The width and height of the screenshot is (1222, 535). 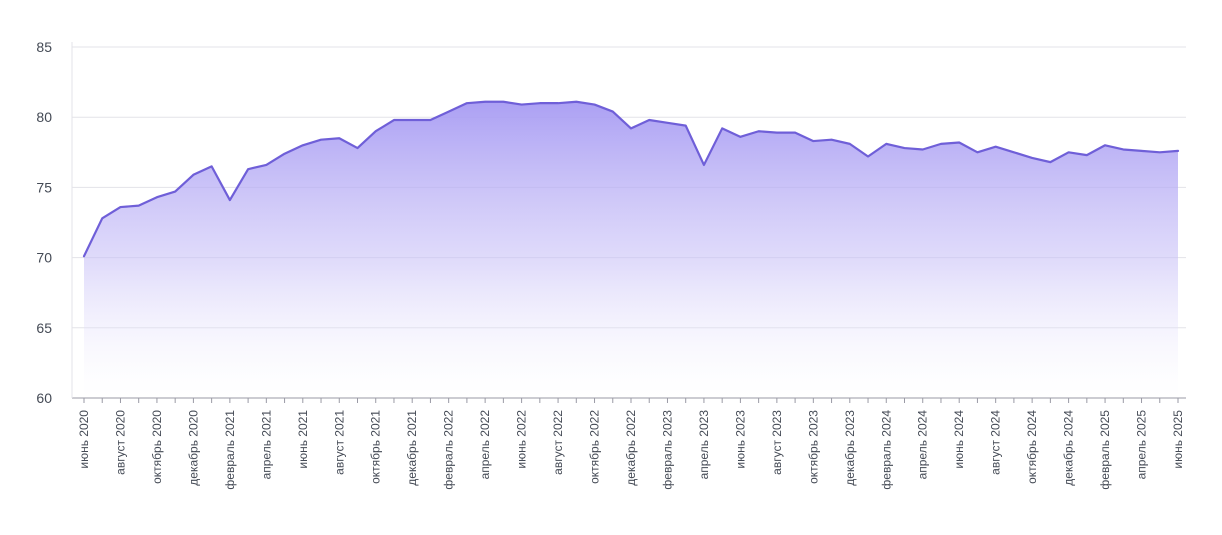 What do you see at coordinates (44, 187) in the screenshot?
I see `y-tick-label: 75` at bounding box center [44, 187].